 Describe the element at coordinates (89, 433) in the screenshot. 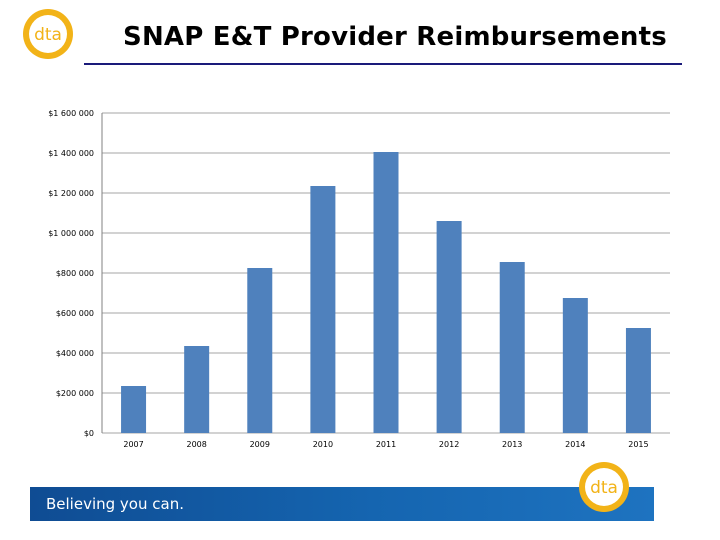

I see `y-tick-label: $0` at that location.